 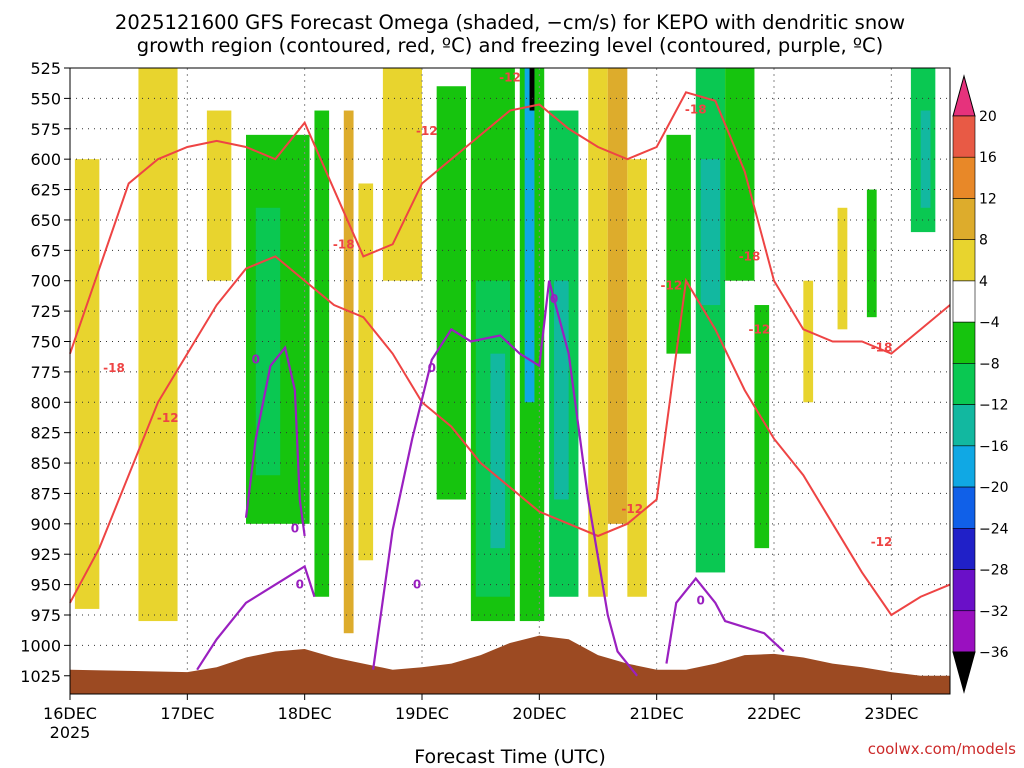 I want to click on x-year-label: 2025, so click(x=70, y=732).